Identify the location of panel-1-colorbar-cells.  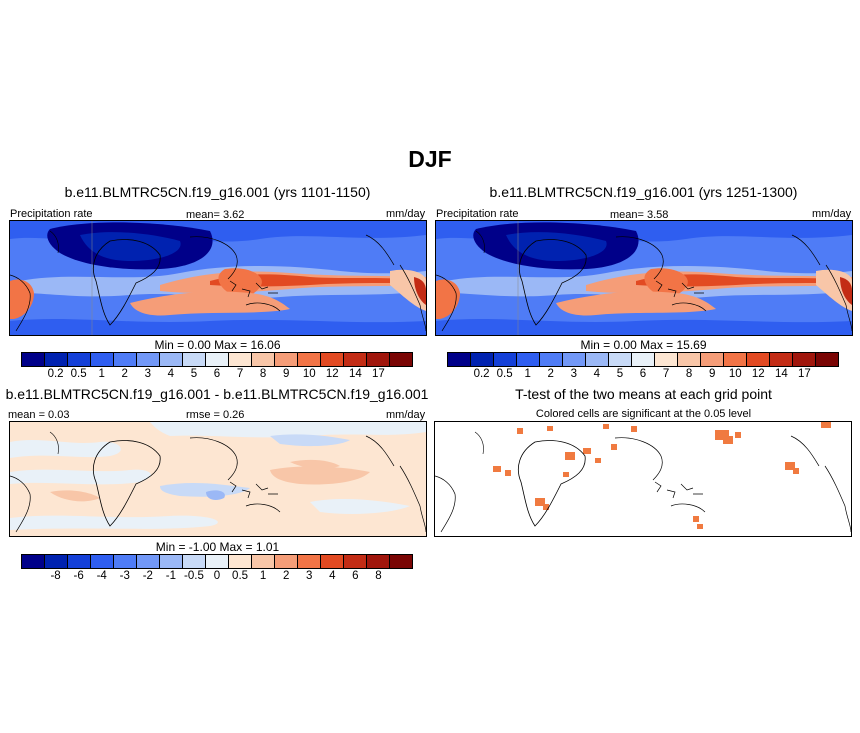
(217, 359).